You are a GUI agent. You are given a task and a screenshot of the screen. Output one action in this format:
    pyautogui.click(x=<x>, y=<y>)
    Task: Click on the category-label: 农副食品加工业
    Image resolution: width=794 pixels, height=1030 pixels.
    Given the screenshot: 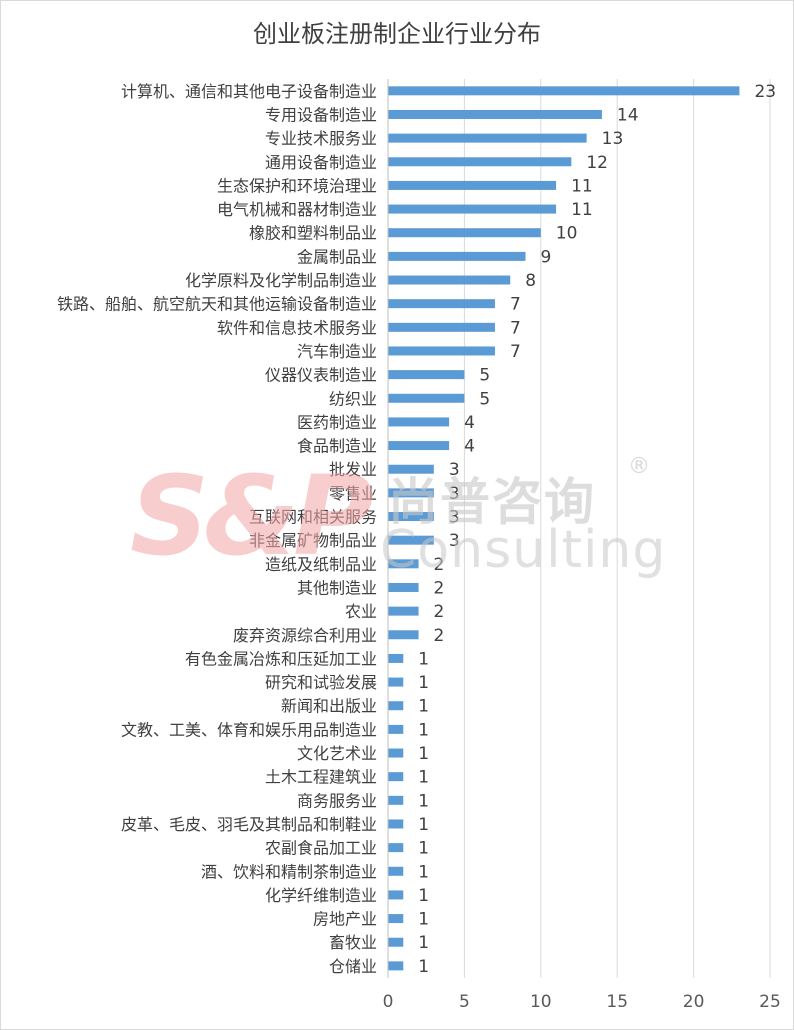 What is the action you would take?
    pyautogui.click(x=321, y=848)
    